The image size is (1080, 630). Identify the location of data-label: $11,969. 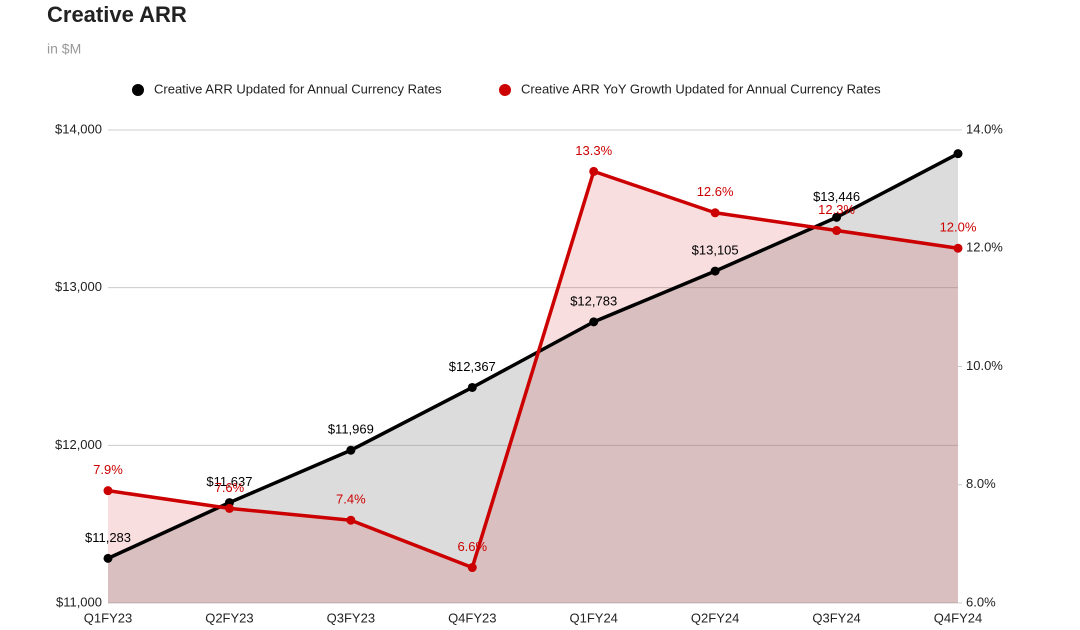
(351, 429).